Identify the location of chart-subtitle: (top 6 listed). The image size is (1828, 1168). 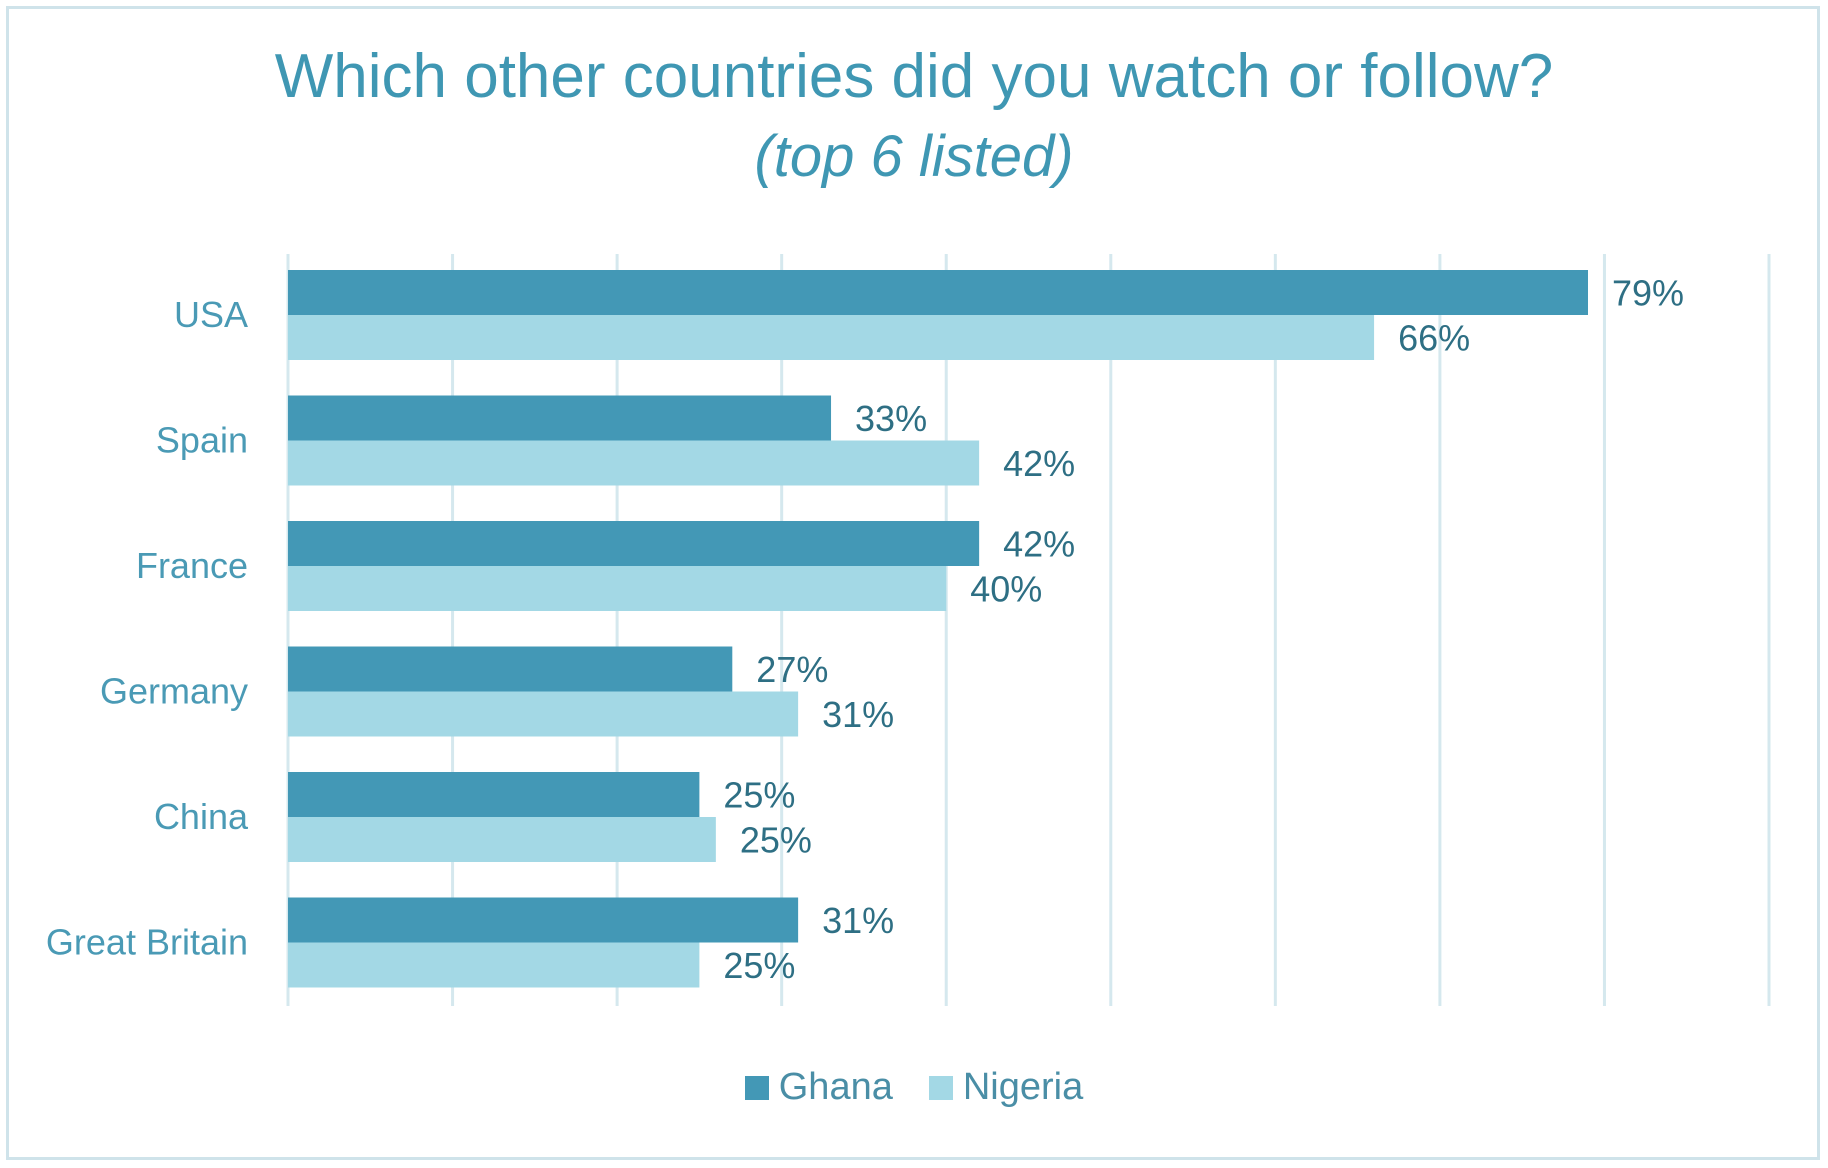
(914, 156).